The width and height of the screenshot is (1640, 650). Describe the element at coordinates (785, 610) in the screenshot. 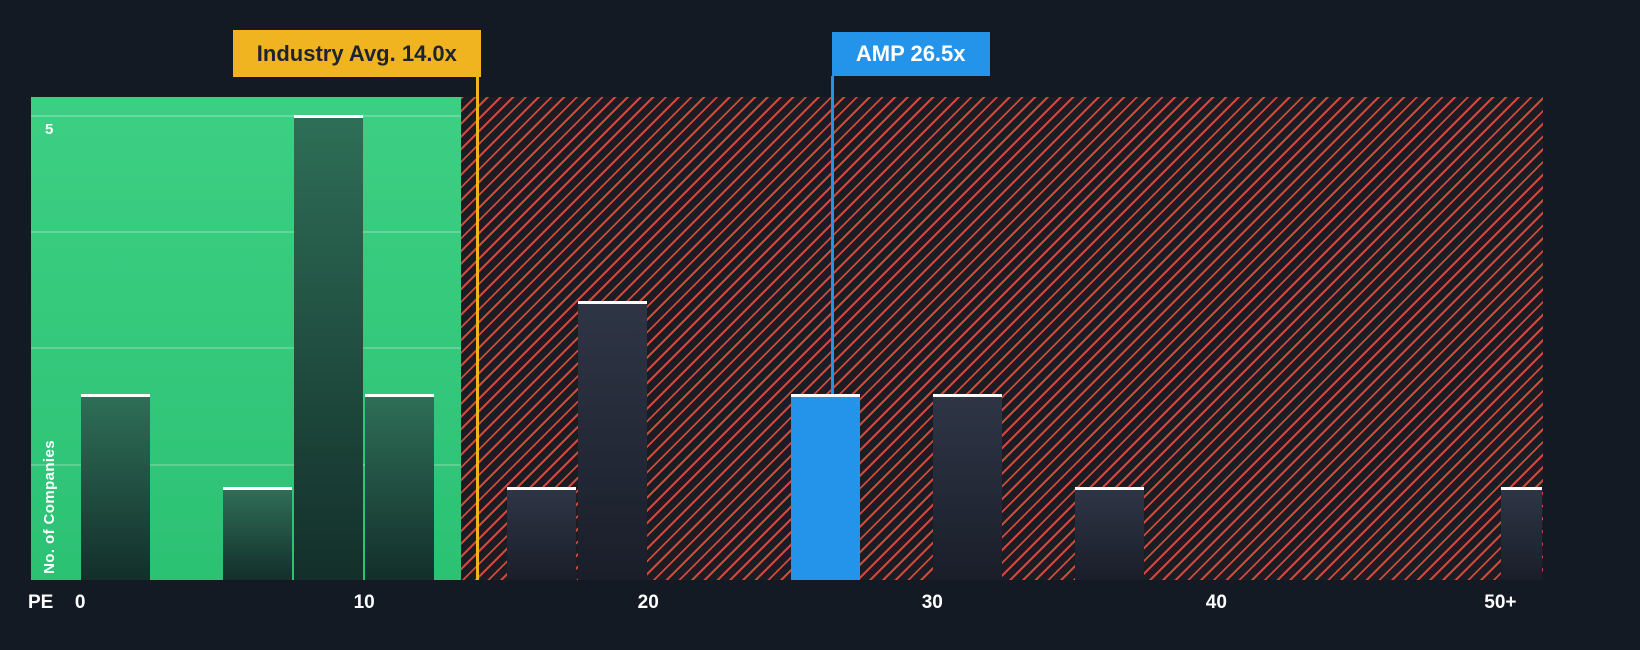

I see `x-axis: PE 0 10 20 30 40 50+` at that location.